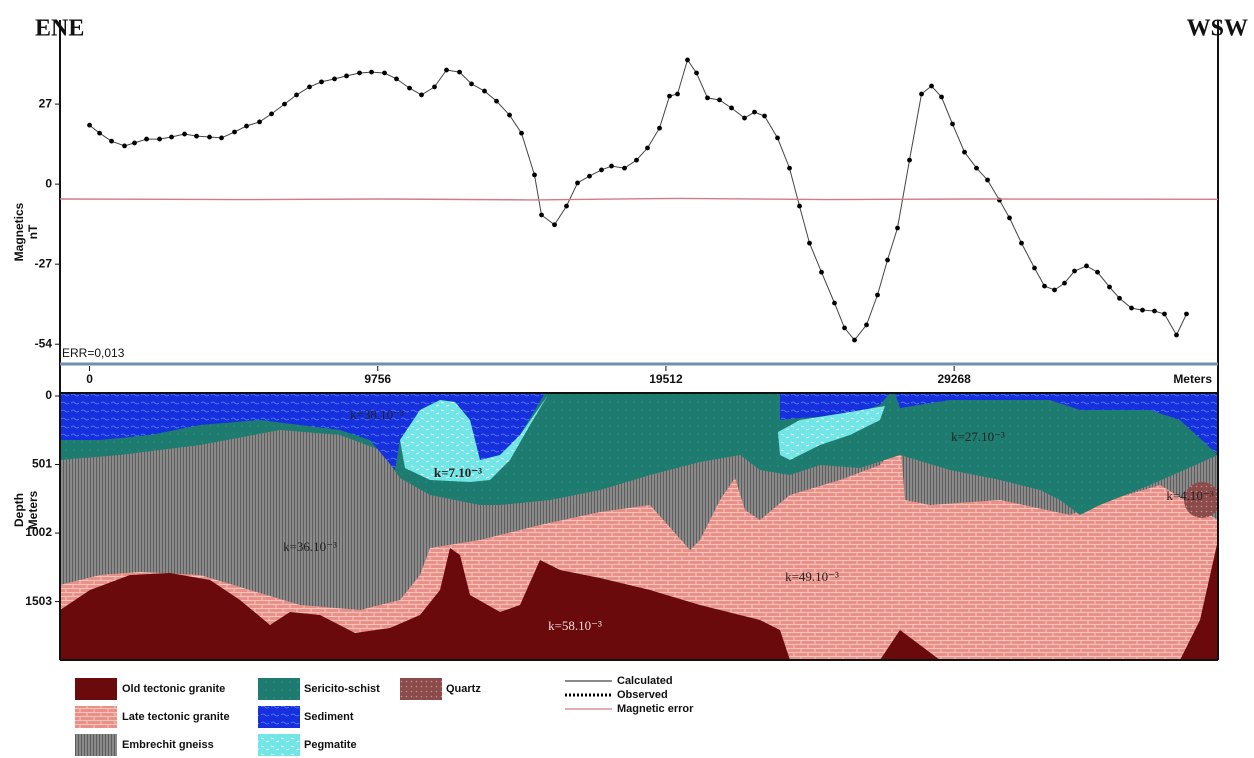 The width and height of the screenshot is (1254, 758). Describe the element at coordinates (38, 601) in the screenshot. I see `y-tick-label: 1503` at that location.